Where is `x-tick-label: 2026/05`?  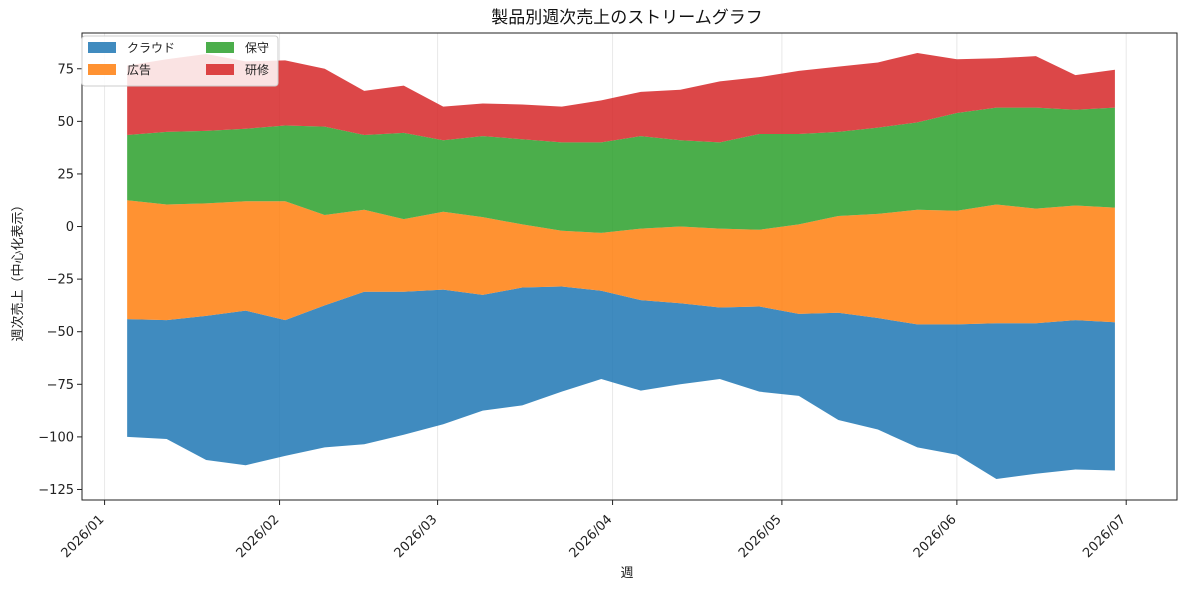 x-tick-label: 2026/05 is located at coordinates (760, 536).